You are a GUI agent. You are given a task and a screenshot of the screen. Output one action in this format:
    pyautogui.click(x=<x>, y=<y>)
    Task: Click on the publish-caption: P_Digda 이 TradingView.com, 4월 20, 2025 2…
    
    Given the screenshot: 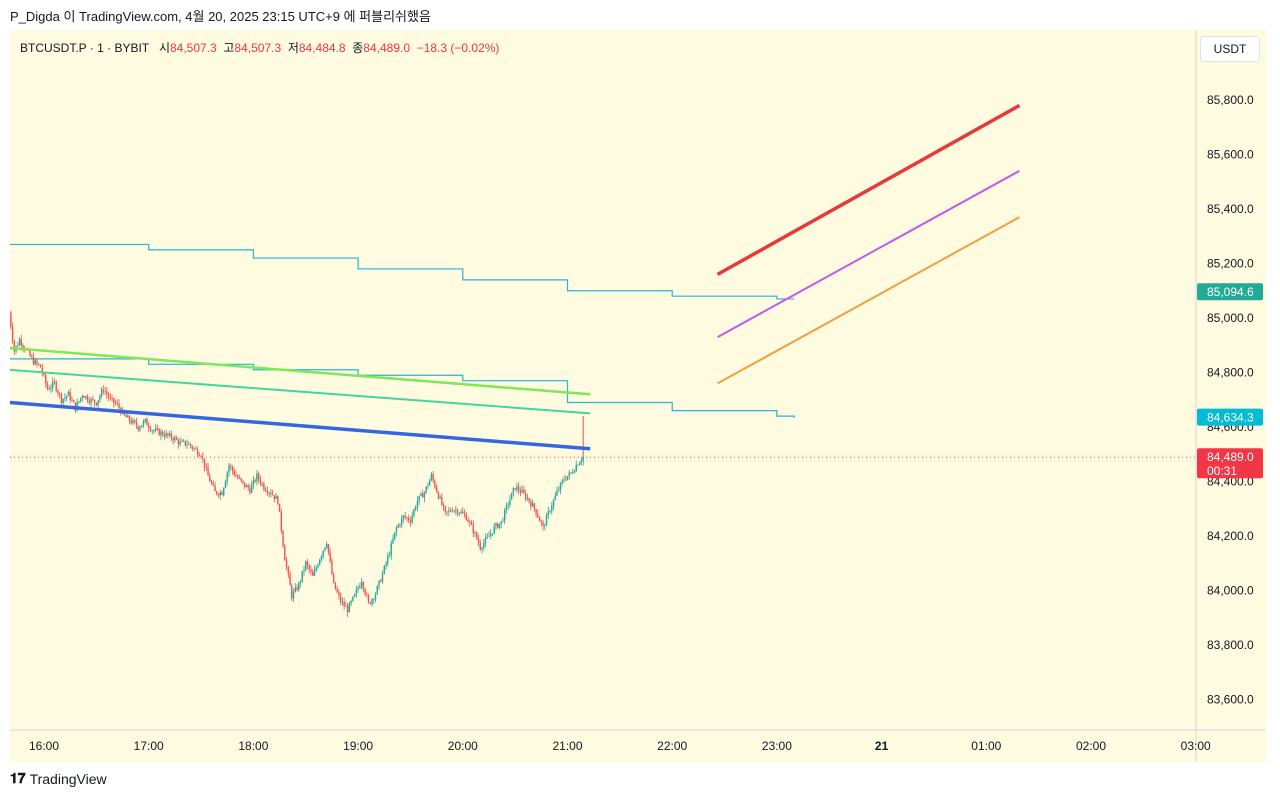 What is the action you would take?
    pyautogui.click(x=220, y=16)
    